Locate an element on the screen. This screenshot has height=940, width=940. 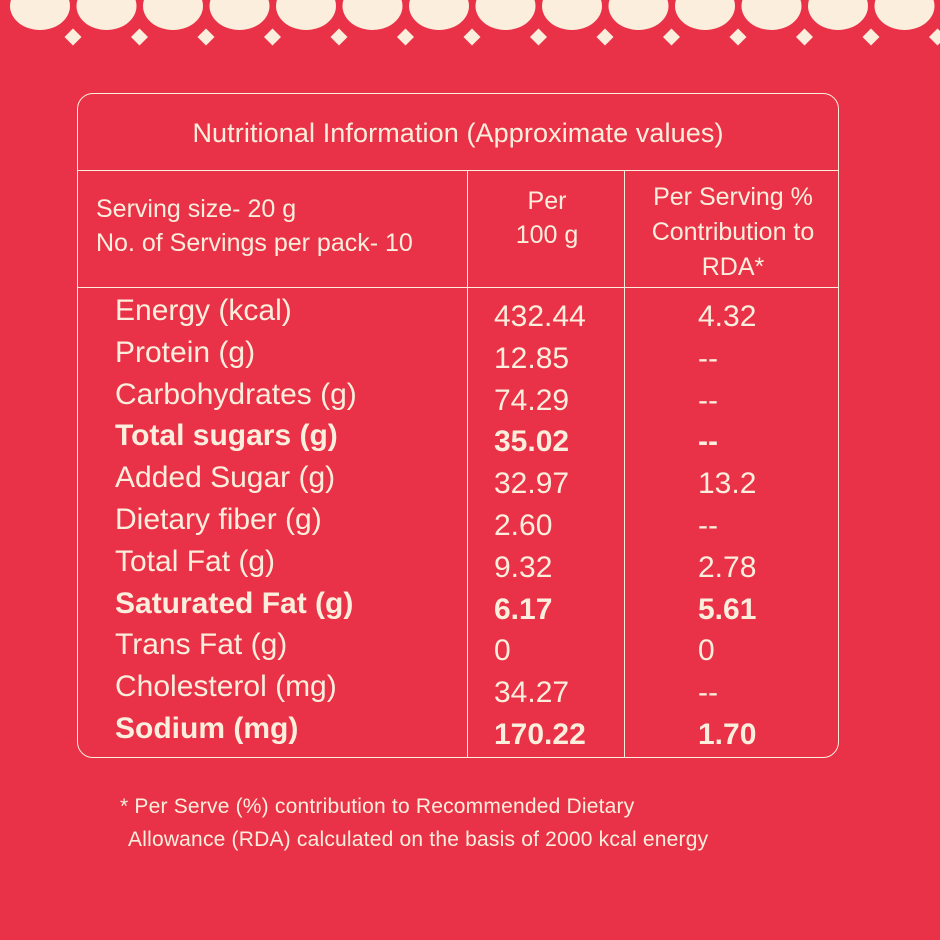
per-100g-value: 170.22 is located at coordinates (540, 734).